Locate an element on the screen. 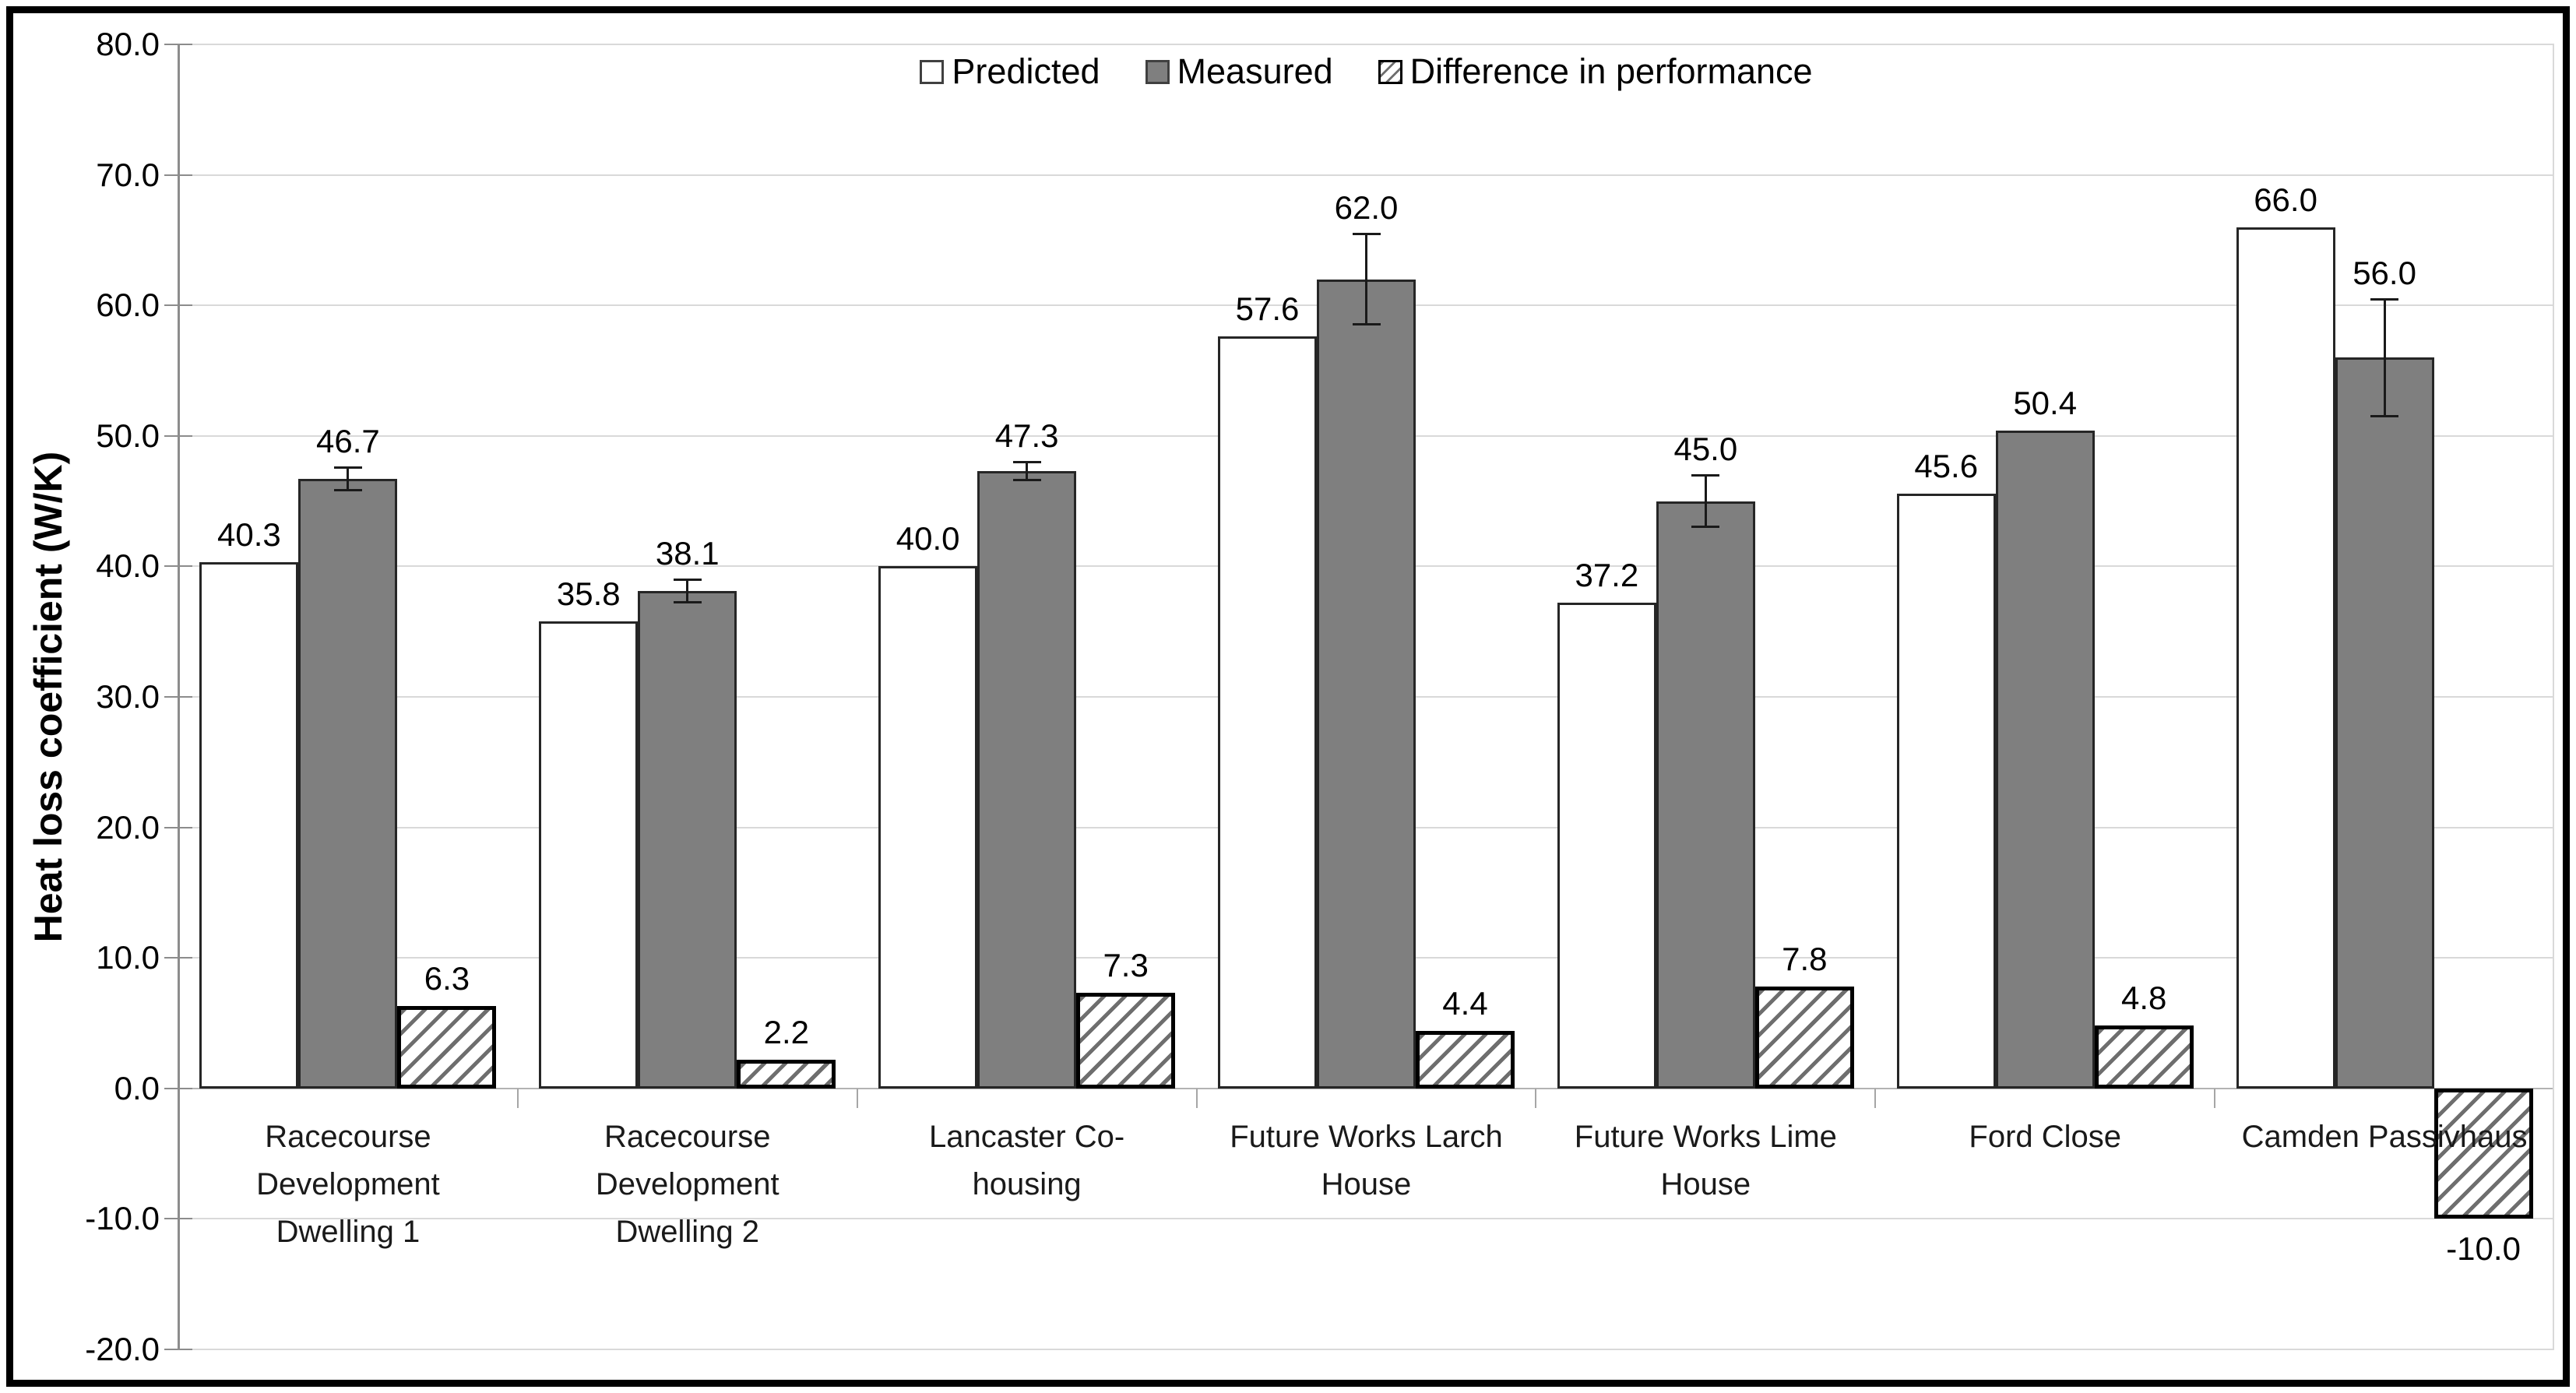 The height and width of the screenshot is (1393, 2576). data-label-difference-in-performance-0: 6.3 is located at coordinates (447, 978).